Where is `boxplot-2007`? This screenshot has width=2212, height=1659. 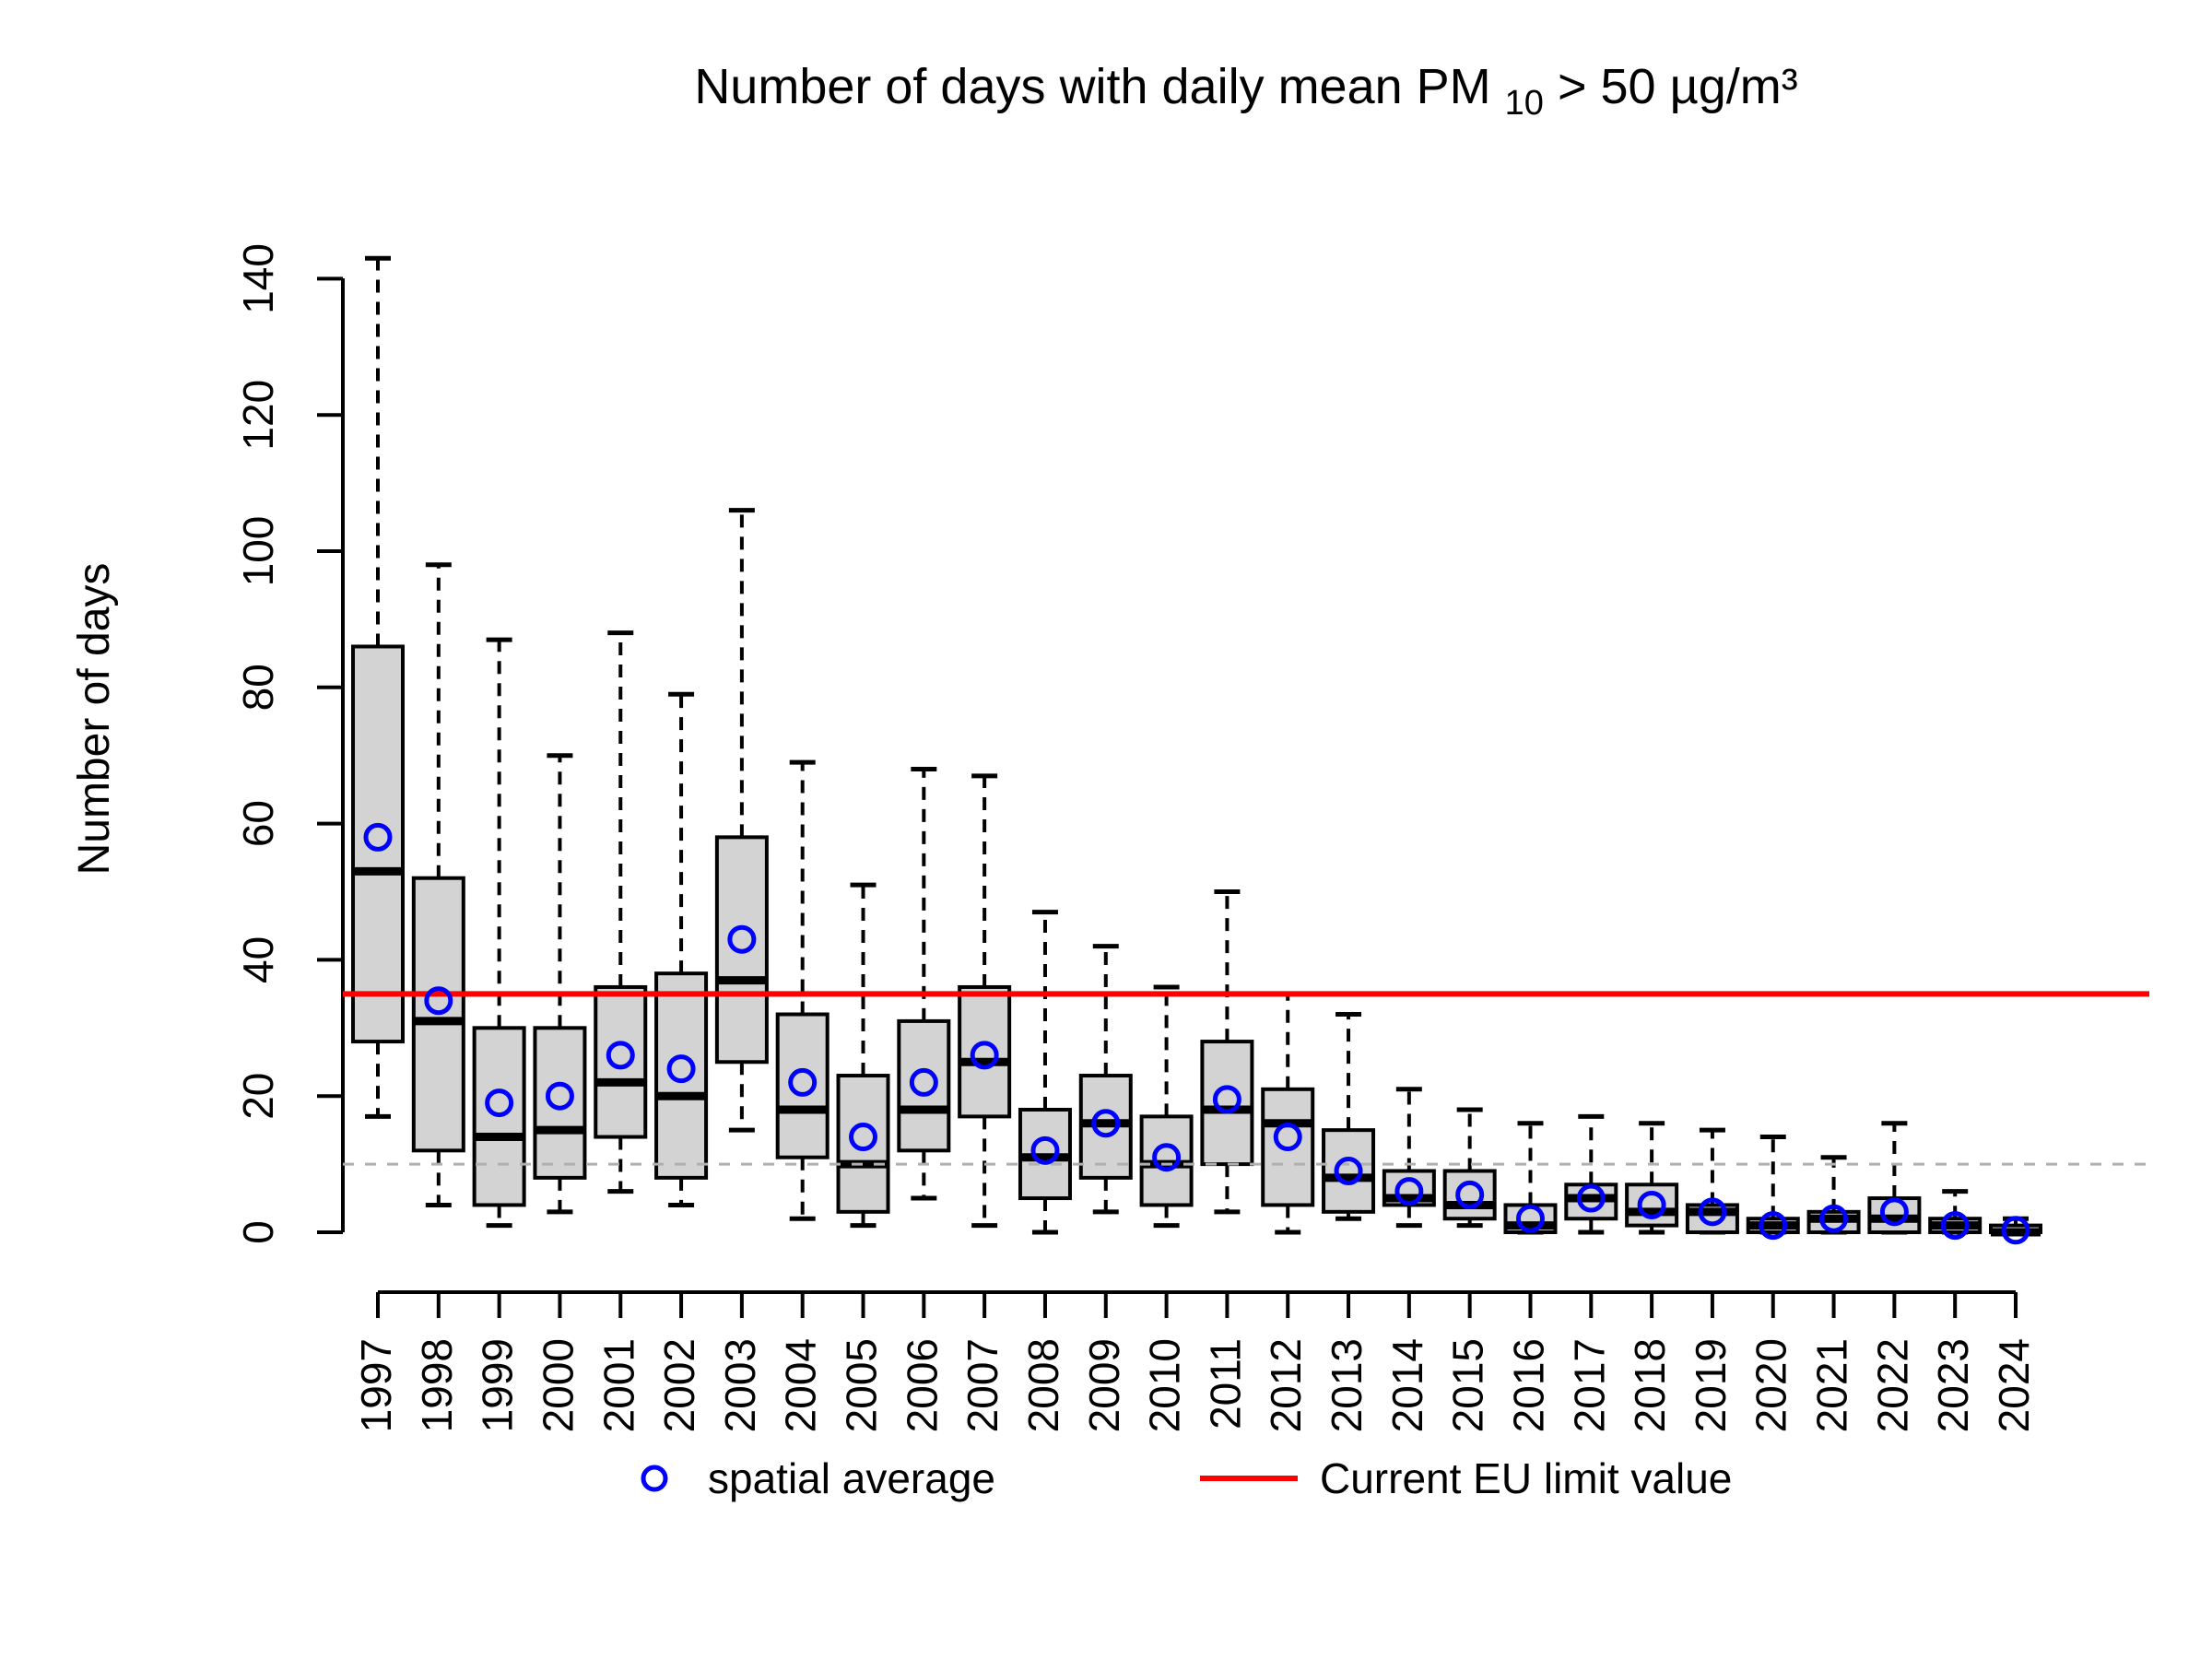 boxplot-2007 is located at coordinates (985, 1001).